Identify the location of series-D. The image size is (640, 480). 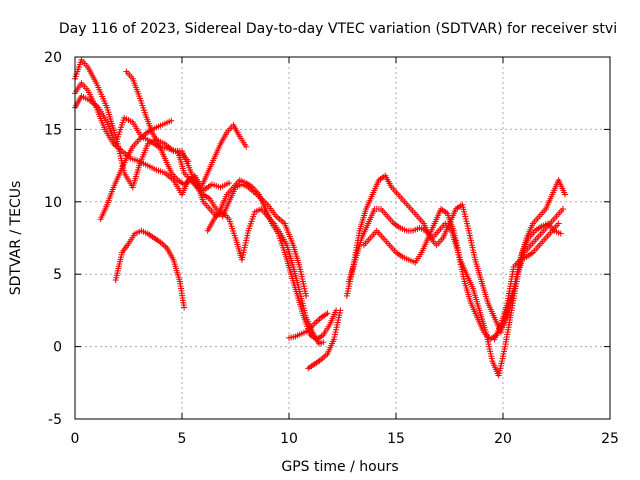
(136, 170).